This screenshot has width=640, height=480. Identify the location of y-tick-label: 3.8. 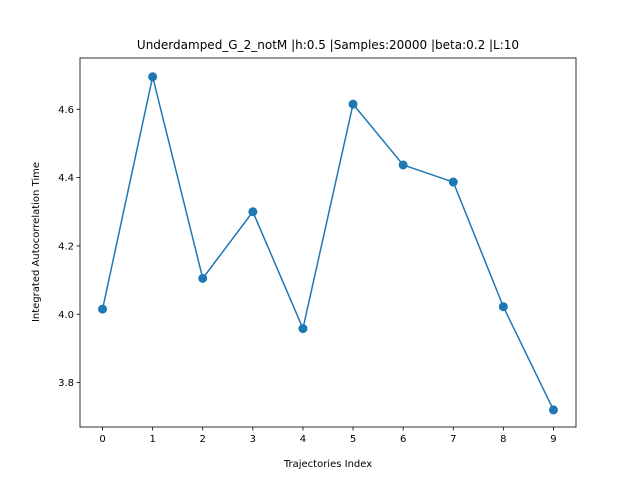
(66, 383).